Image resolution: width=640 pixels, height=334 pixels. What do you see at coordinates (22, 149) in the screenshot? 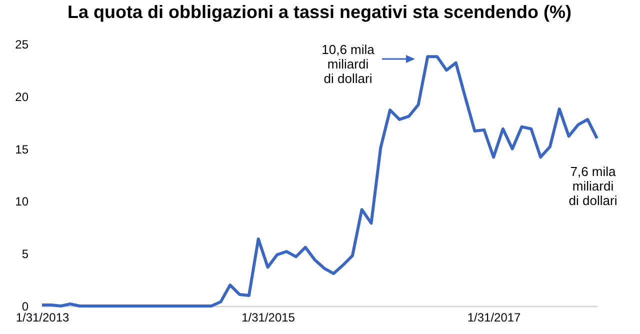
I see `y-tick-label: 15` at bounding box center [22, 149].